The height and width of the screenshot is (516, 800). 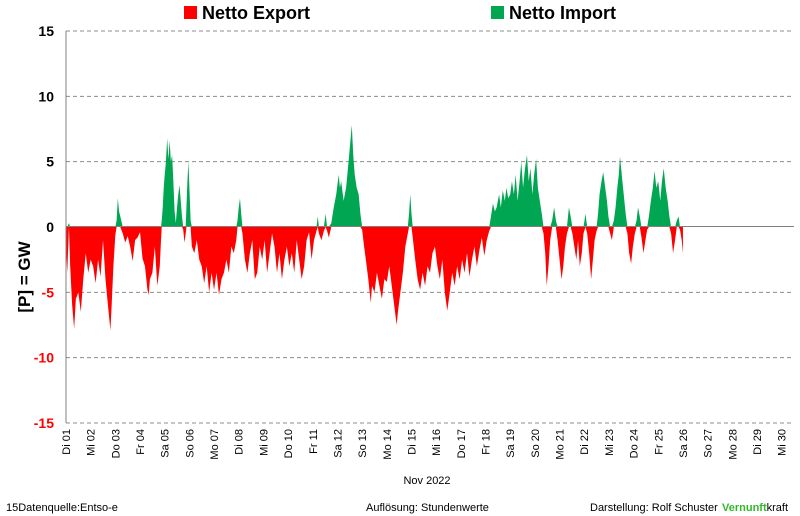 I want to click on y-tick-label: 5, so click(x=50, y=162).